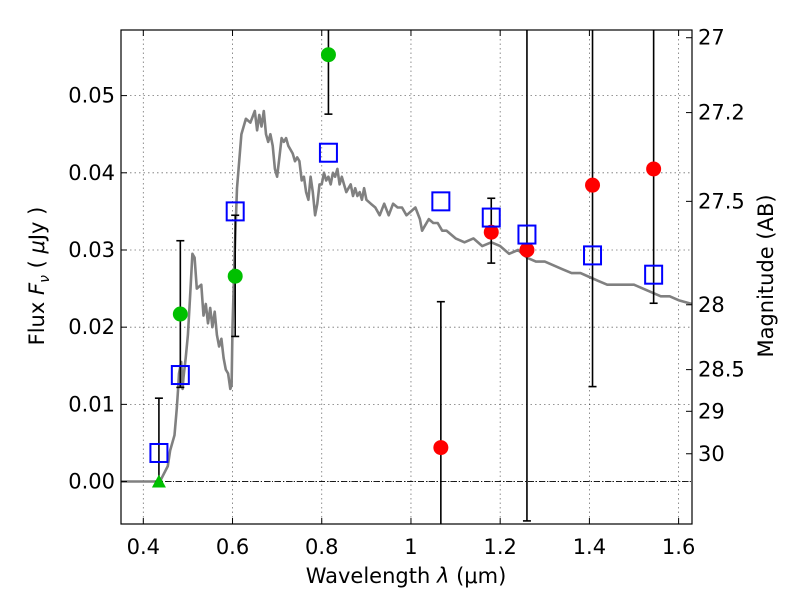 The width and height of the screenshot is (800, 600). What do you see at coordinates (711, 411) in the screenshot?
I see `mag-tick-label: 29` at bounding box center [711, 411].